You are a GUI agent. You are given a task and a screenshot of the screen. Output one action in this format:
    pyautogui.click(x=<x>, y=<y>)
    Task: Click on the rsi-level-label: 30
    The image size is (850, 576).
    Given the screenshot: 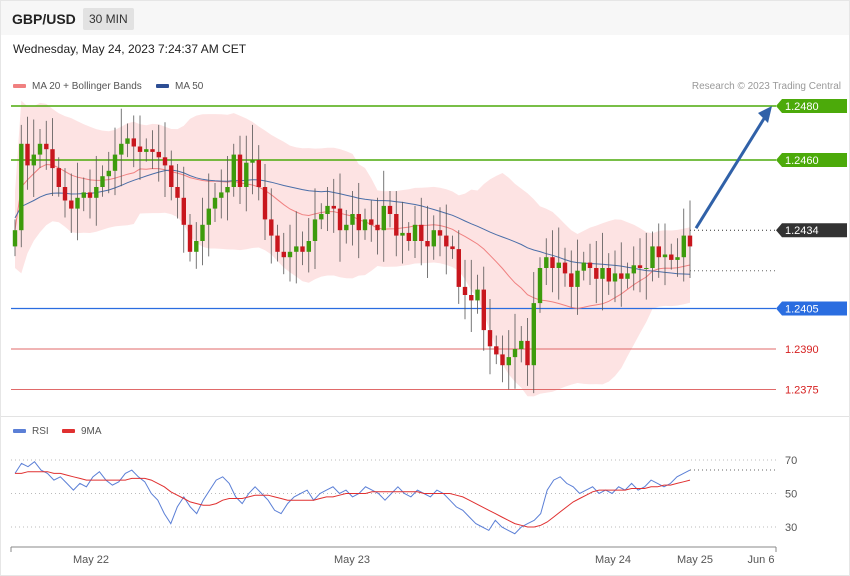 What is the action you would take?
    pyautogui.click(x=791, y=528)
    